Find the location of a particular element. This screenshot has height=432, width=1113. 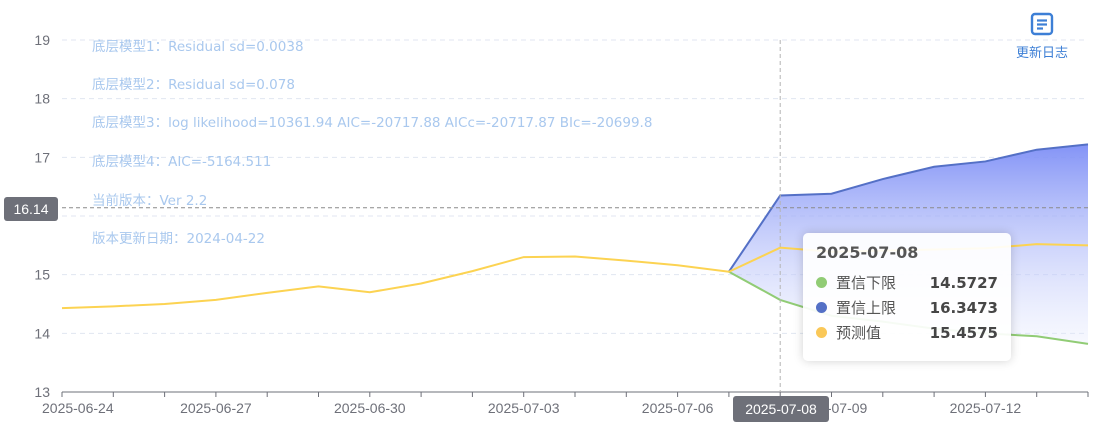

tooltip-row-value: 16.3473 is located at coordinates (963, 307).